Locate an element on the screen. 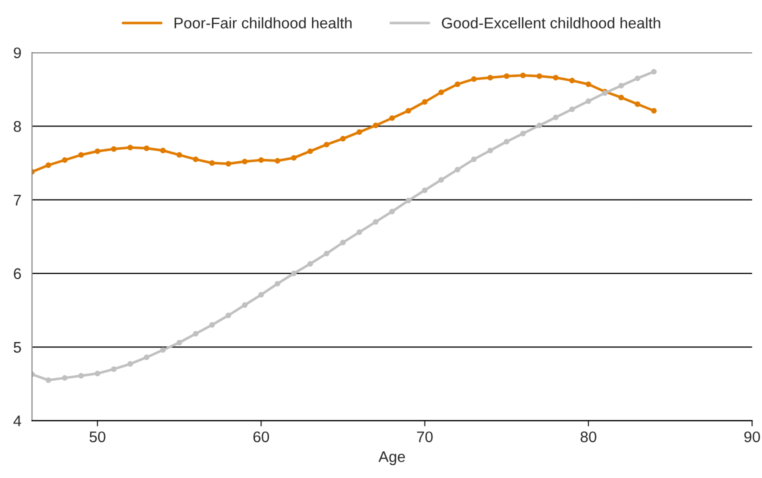  x-tick-label: 90 is located at coordinates (752, 436).